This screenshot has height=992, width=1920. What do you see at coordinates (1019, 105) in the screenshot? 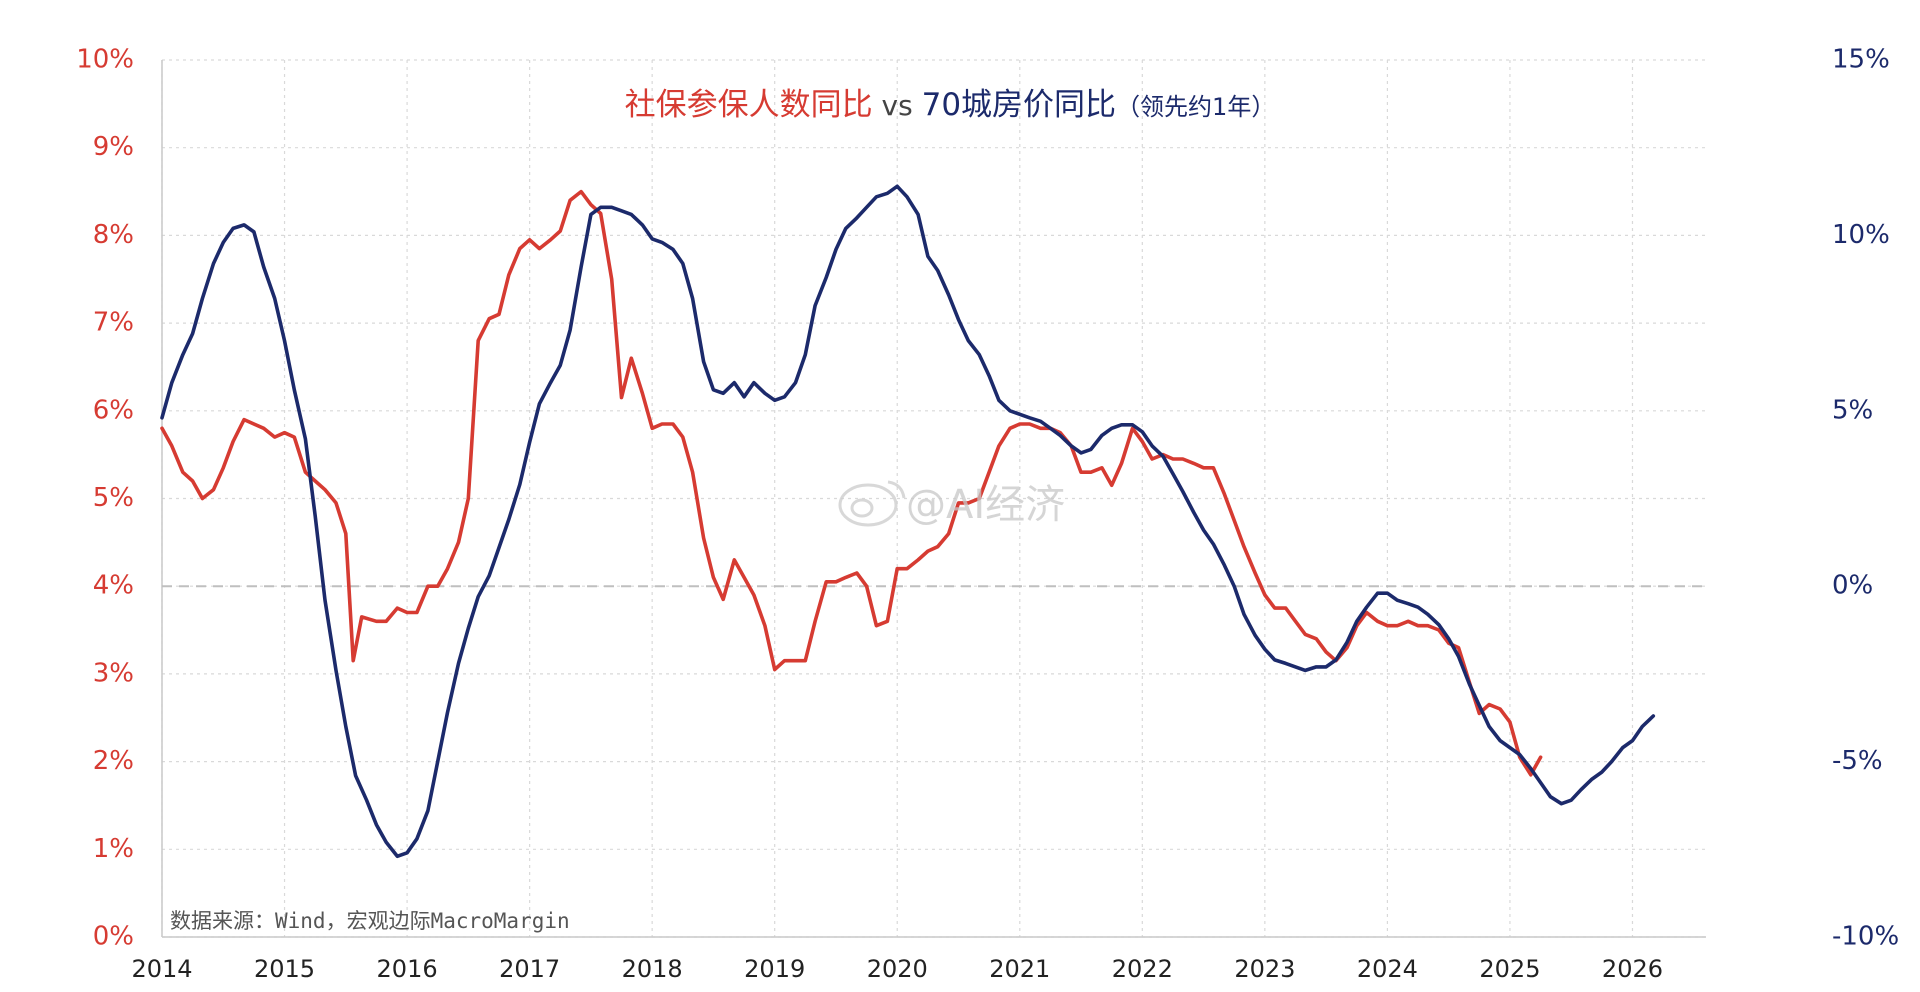
I see `title-part-2: 70城房价同比` at bounding box center [1019, 105].